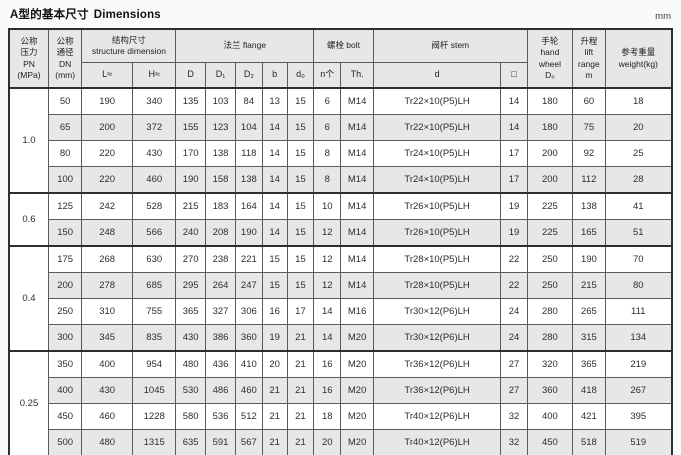  I want to click on cell-dn: 300, so click(65, 338).